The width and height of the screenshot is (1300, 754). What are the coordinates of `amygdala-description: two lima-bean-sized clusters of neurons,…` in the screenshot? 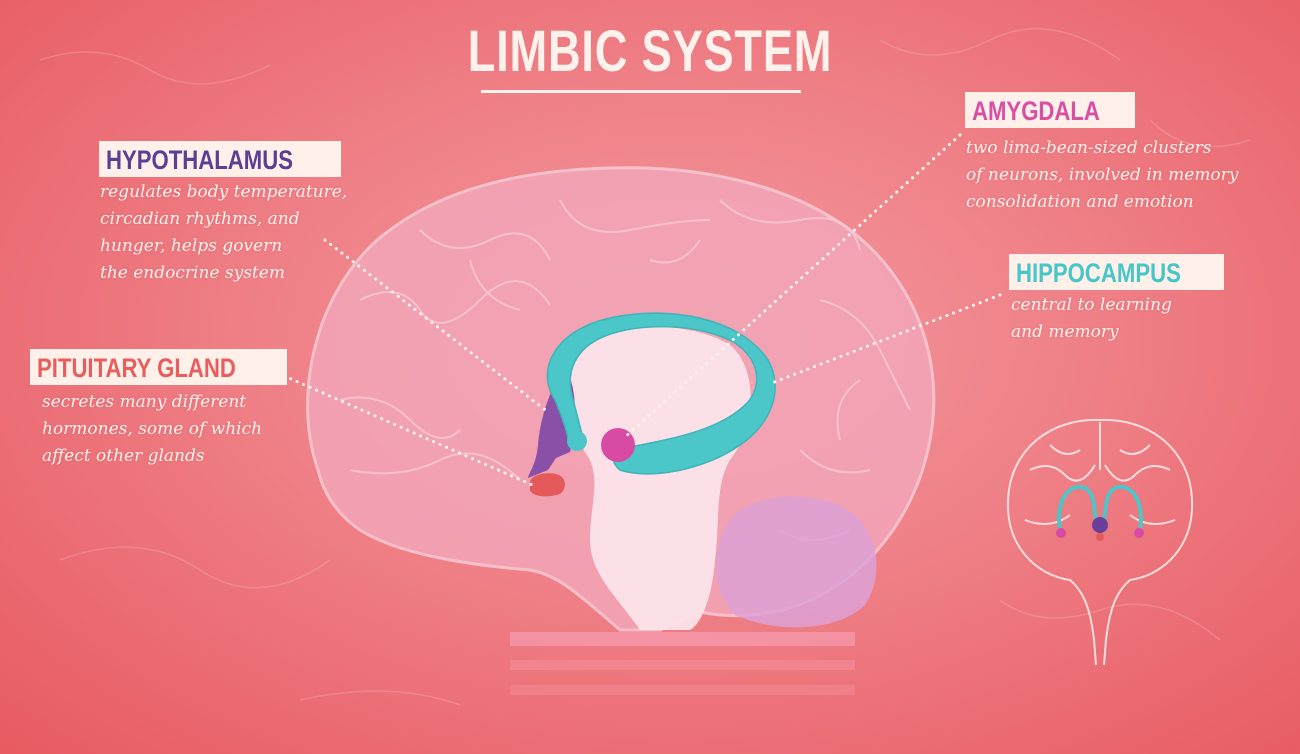 It's located at (1102, 175).